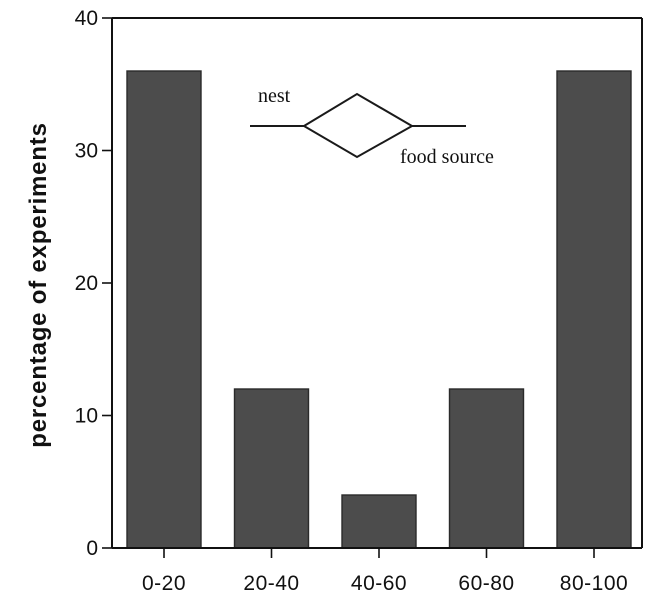  What do you see at coordinates (164, 583) in the screenshot?
I see `x-tick-label: 0-20` at bounding box center [164, 583].